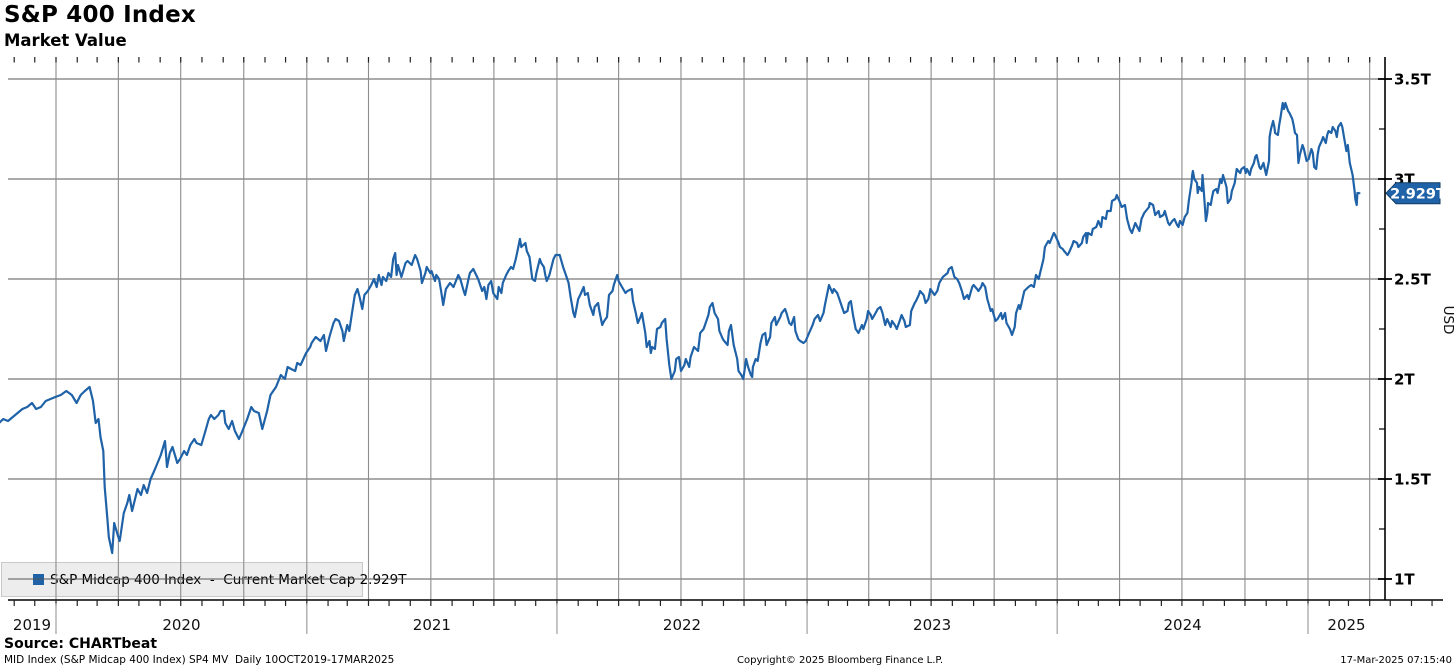  I want to click on y-axis-unit-label: USD, so click(1448, 320).